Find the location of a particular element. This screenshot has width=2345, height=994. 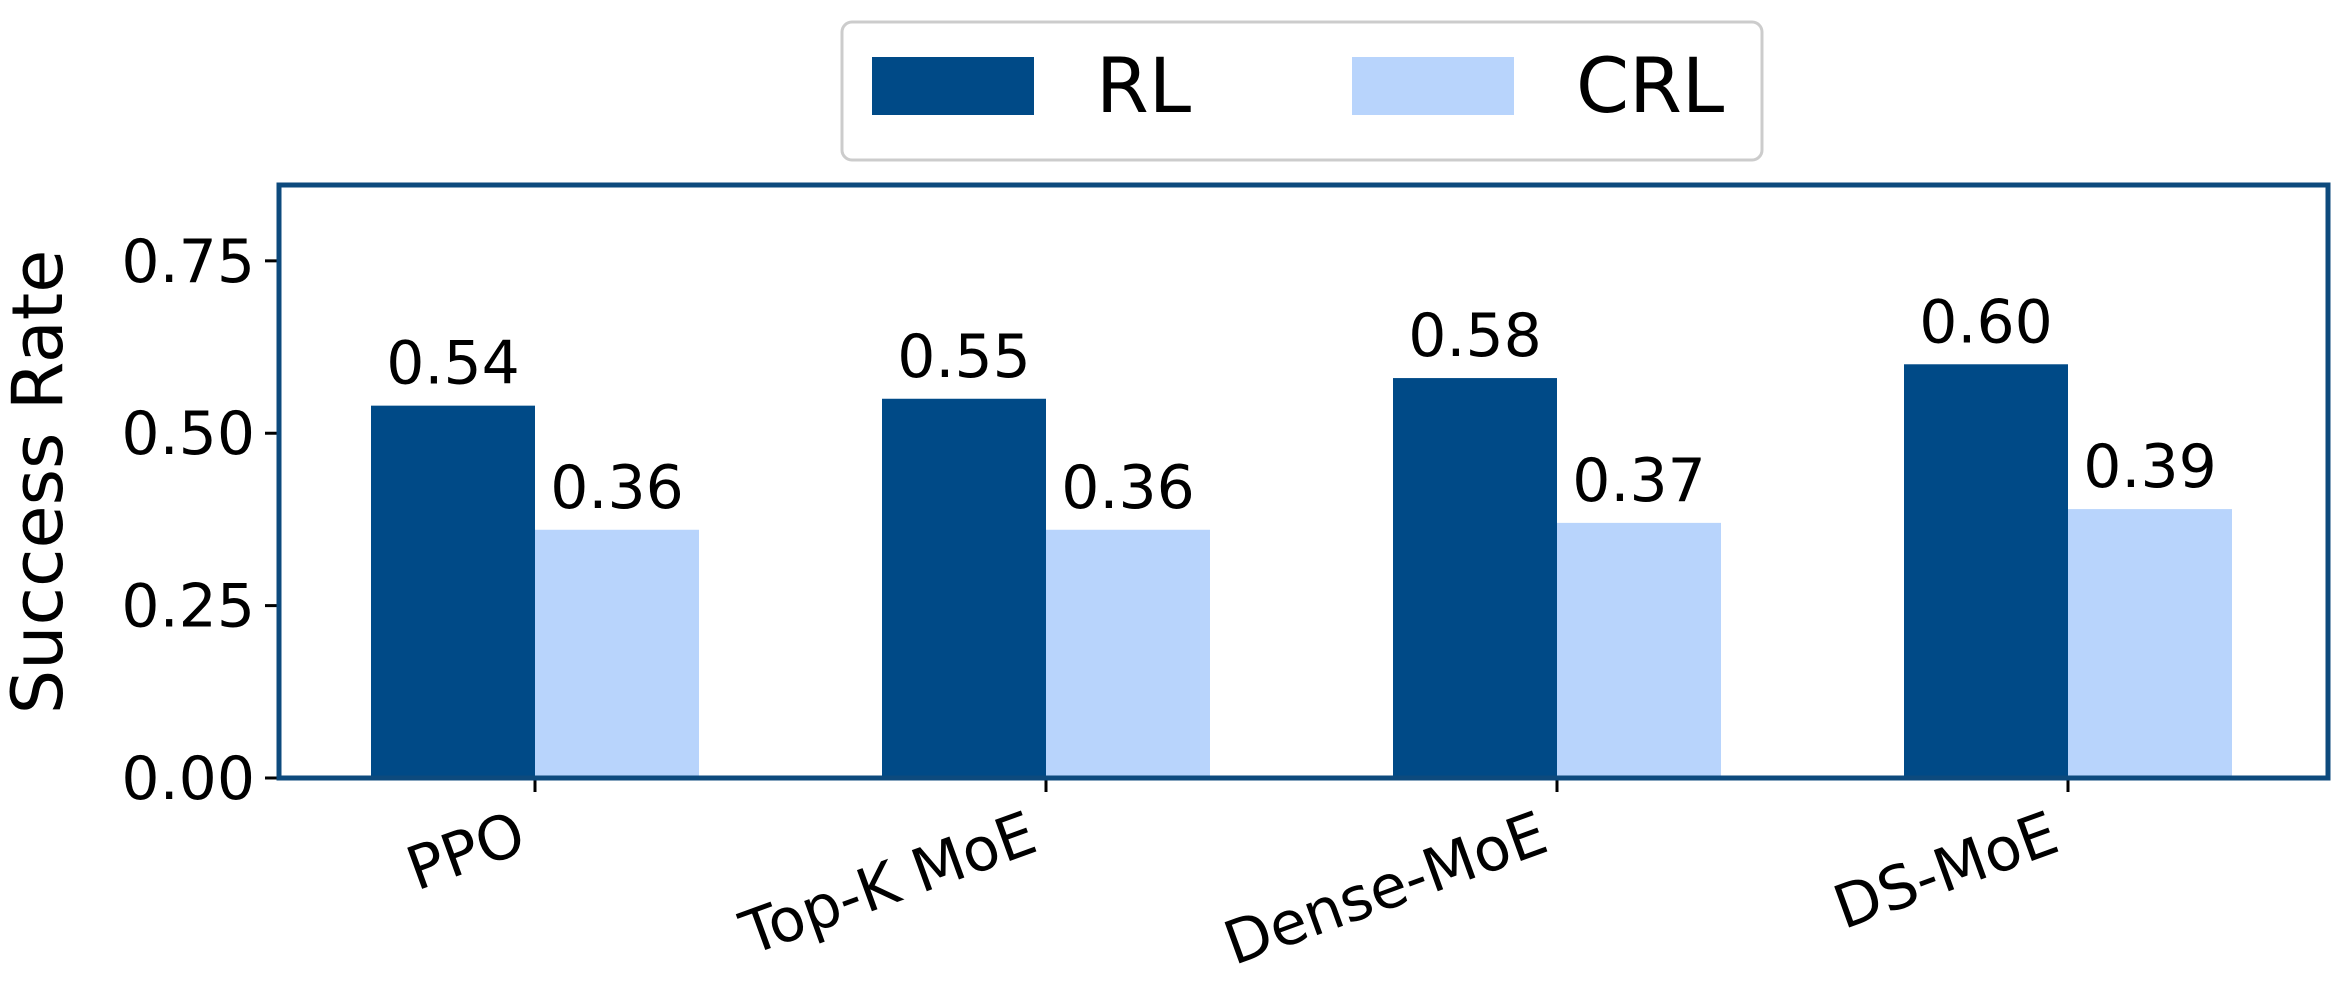

data-label-rl-1: 0.55 is located at coordinates (964, 357).